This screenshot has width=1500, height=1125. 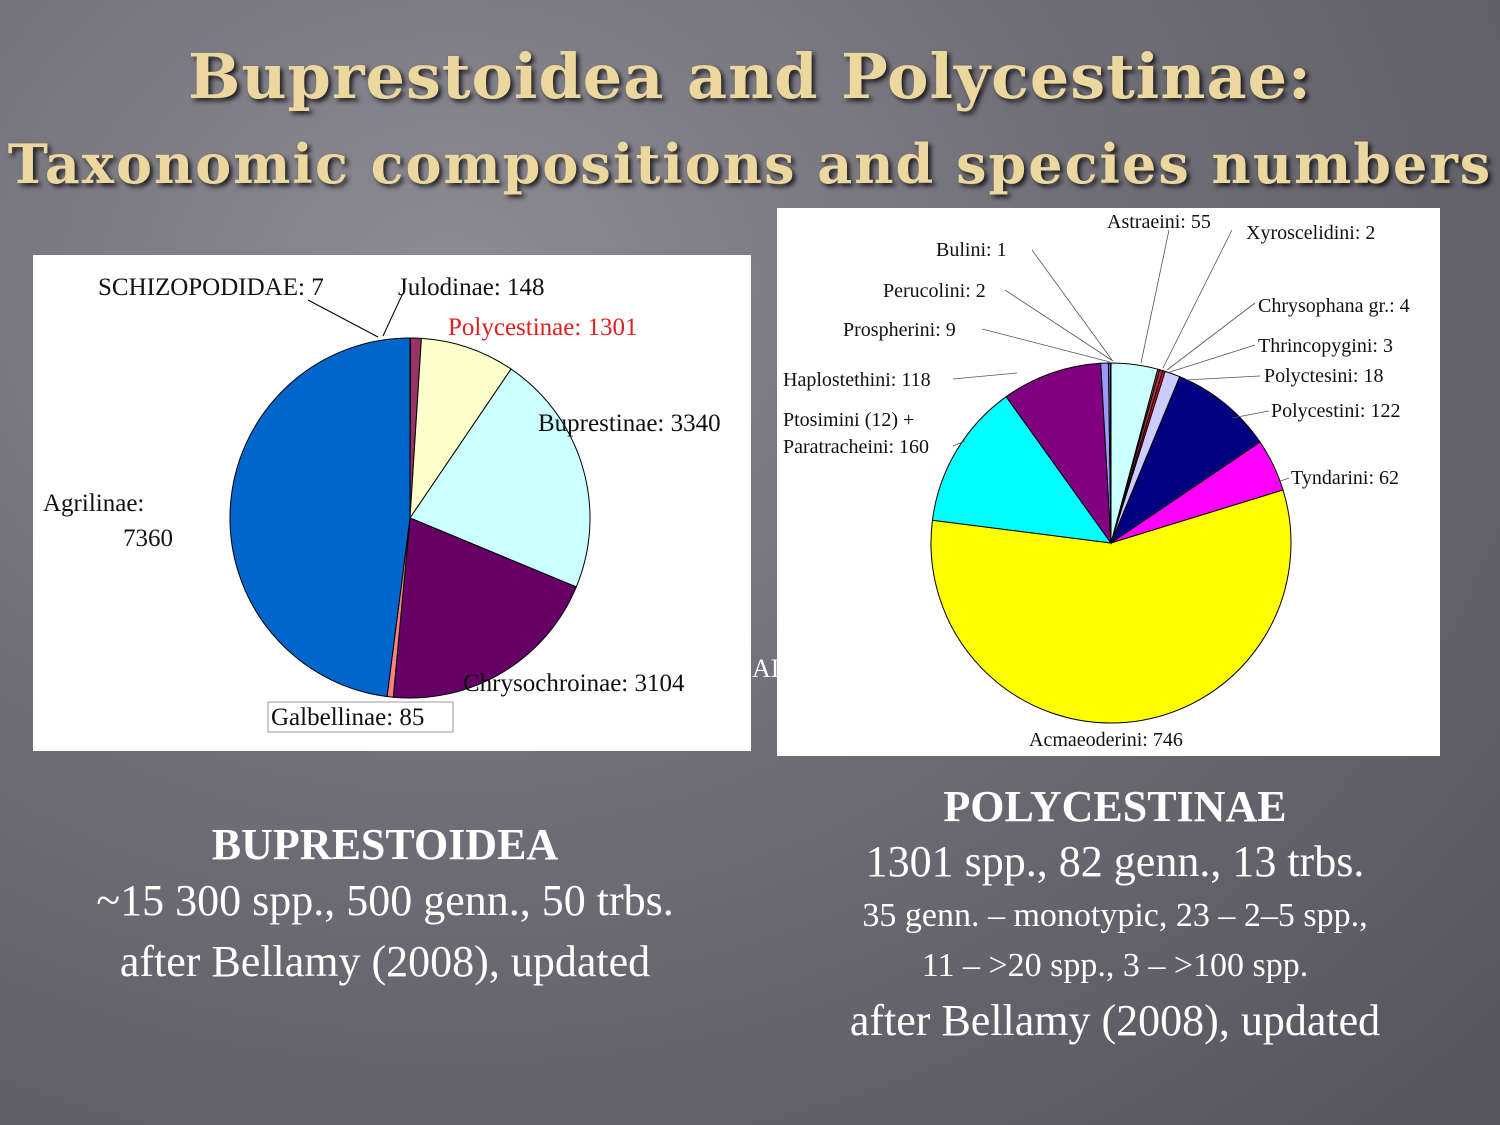 What do you see at coordinates (148, 538) in the screenshot?
I see `label-agrilinae-value: 7360` at bounding box center [148, 538].